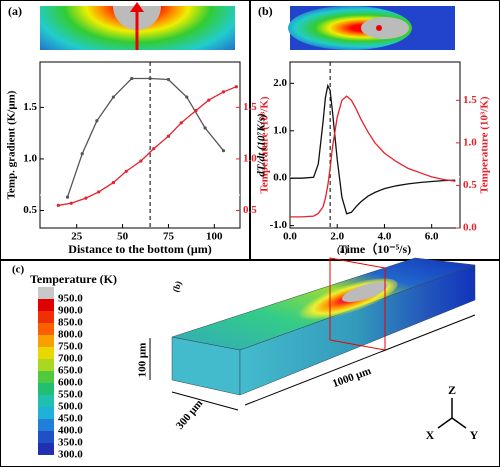  What do you see at coordinates (143, 360) in the screenshot?
I see `dim-label: 100 μm` at bounding box center [143, 360].